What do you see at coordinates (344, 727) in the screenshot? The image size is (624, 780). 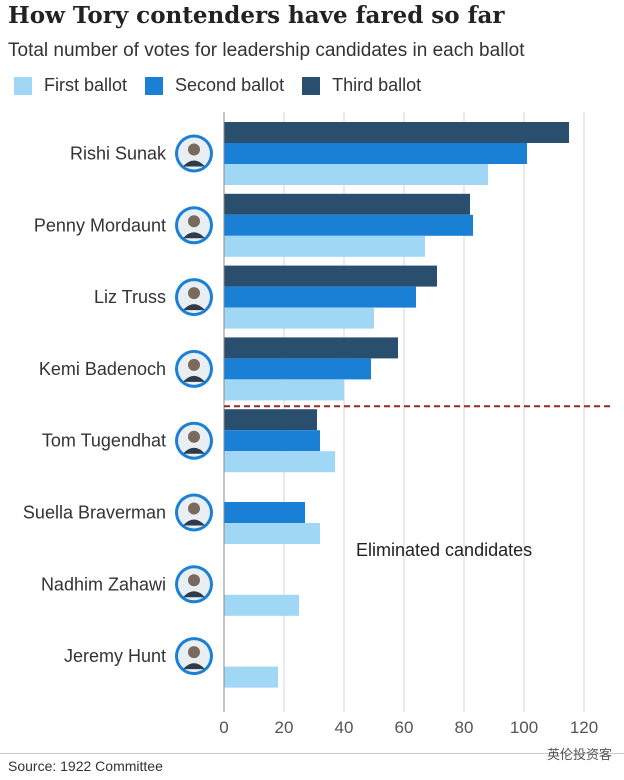 I see `x-tick-label: 40` at bounding box center [344, 727].